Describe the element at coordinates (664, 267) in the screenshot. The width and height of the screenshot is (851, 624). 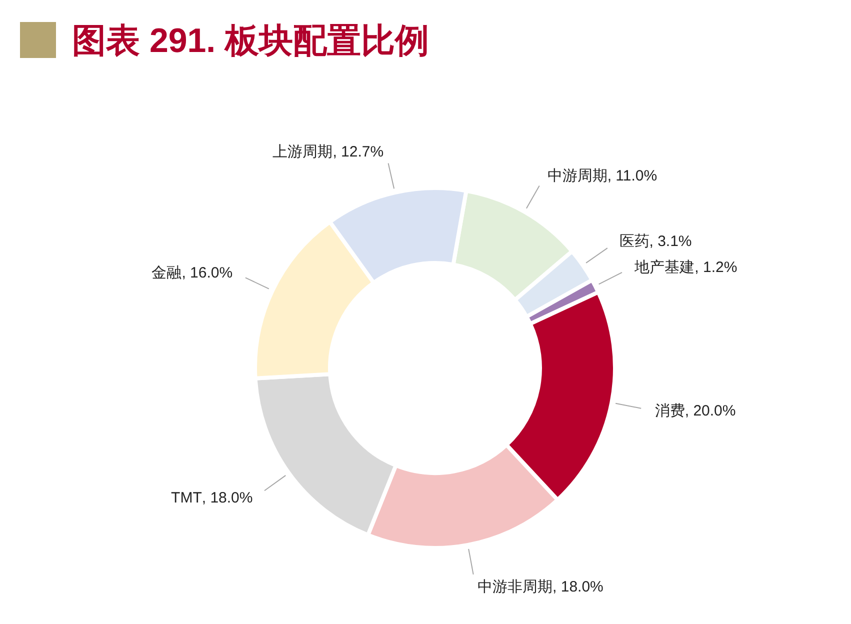
I see `slice-label: 地产基建` at that location.